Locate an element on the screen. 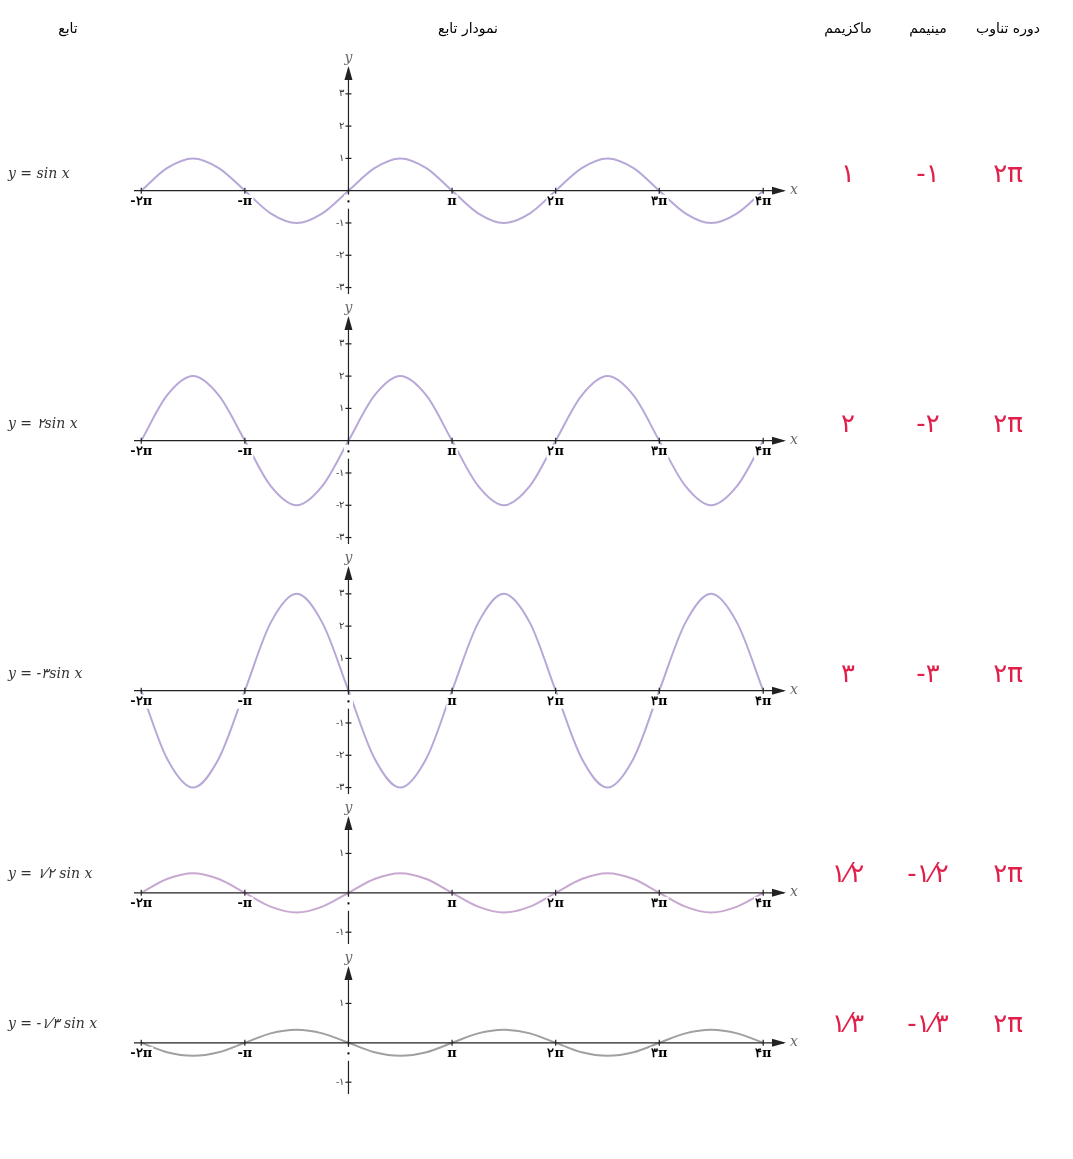 The image size is (1073, 1159). text: ۱⁄۳ is located at coordinates (848, 1023).